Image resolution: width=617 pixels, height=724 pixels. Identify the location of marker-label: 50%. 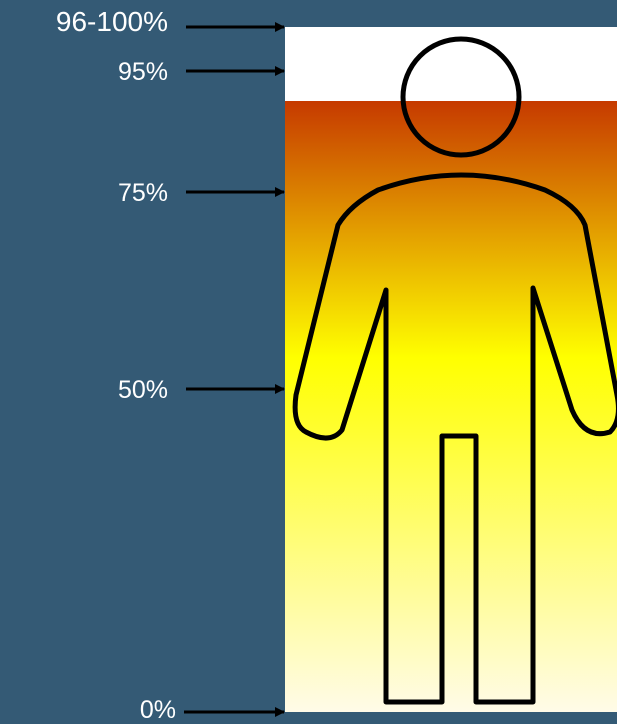
(142, 390).